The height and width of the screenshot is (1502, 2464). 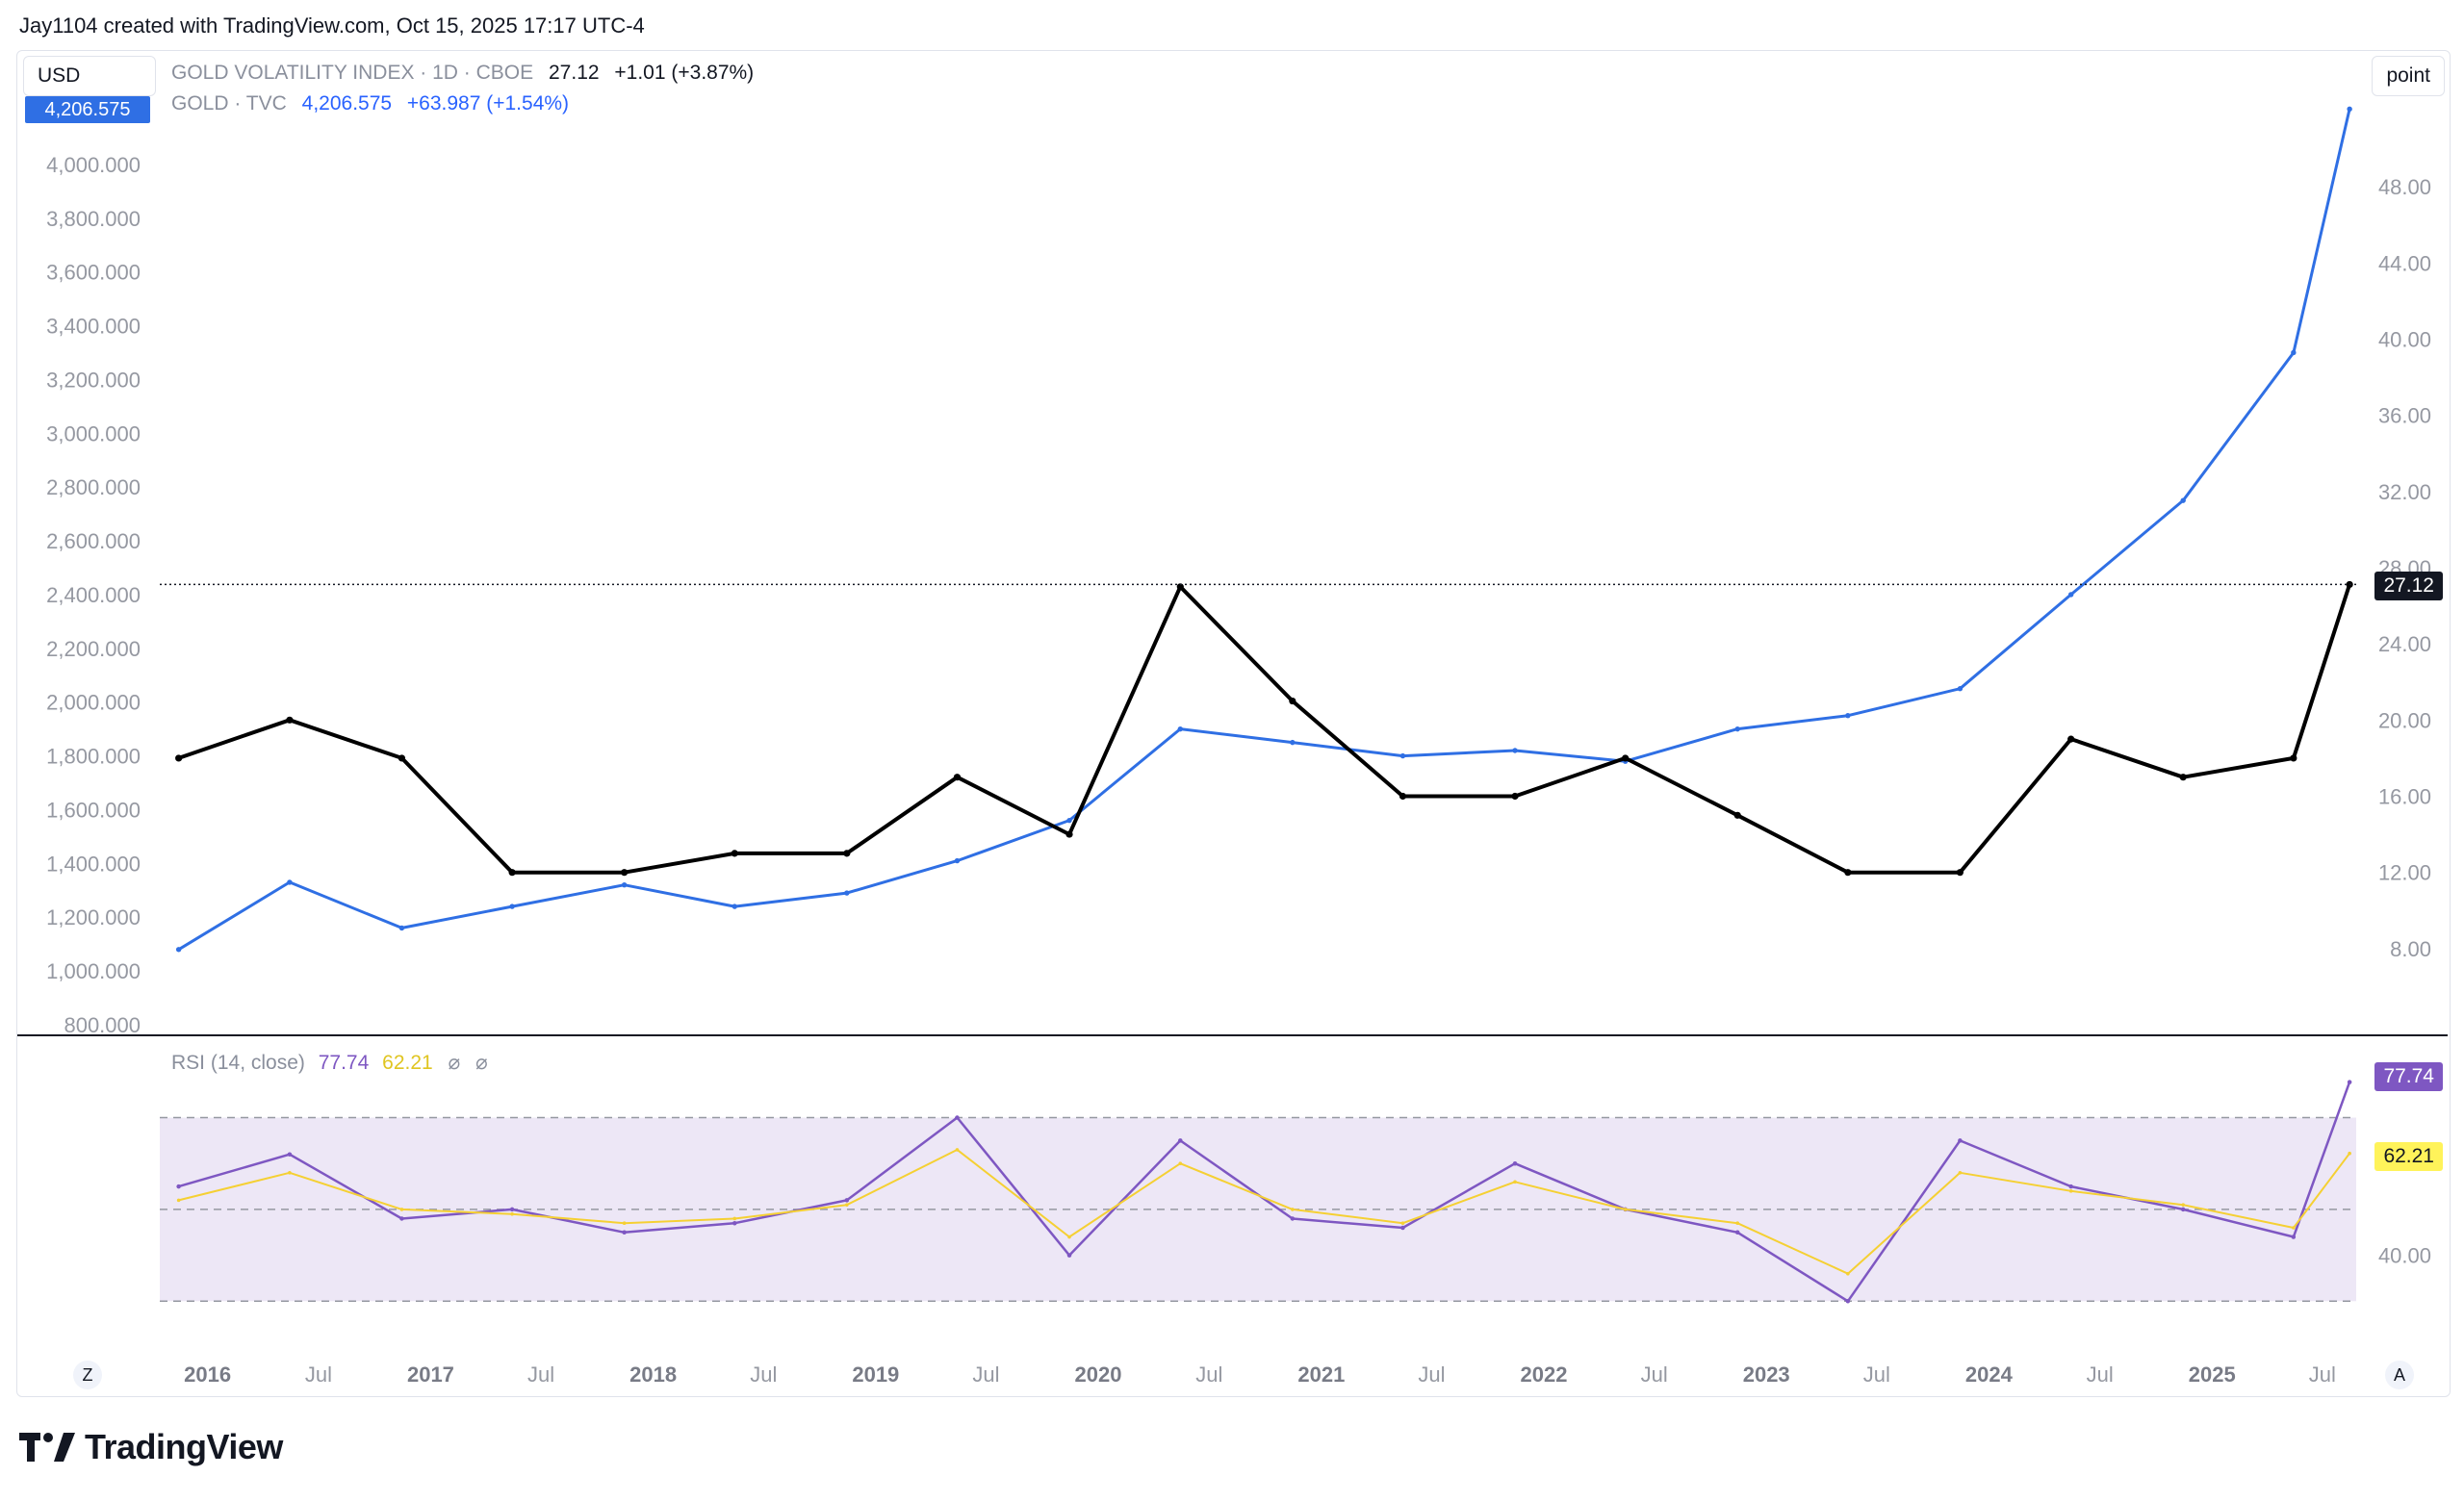 I want to click on time-axis-label: 2023, so click(x=1766, y=1375).